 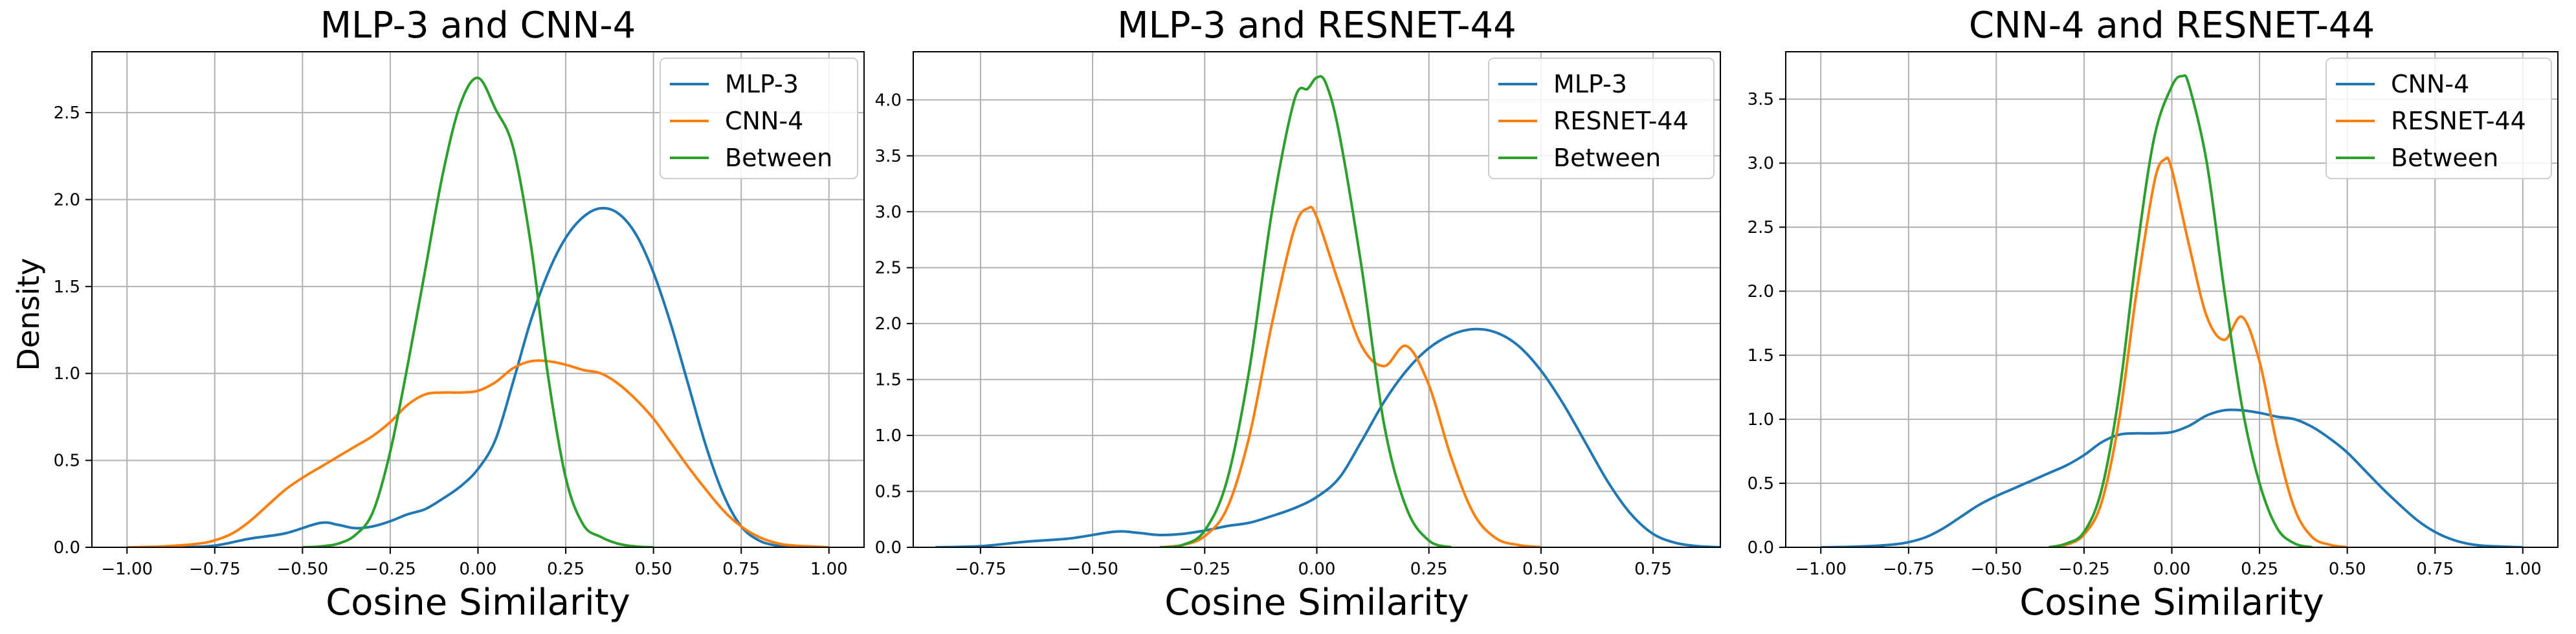 I want to click on y-axis-ticks: 0.0 0.5 1.0 1.5 2.0 2.5 3.0 3.5 4.0, so click(x=894, y=324).